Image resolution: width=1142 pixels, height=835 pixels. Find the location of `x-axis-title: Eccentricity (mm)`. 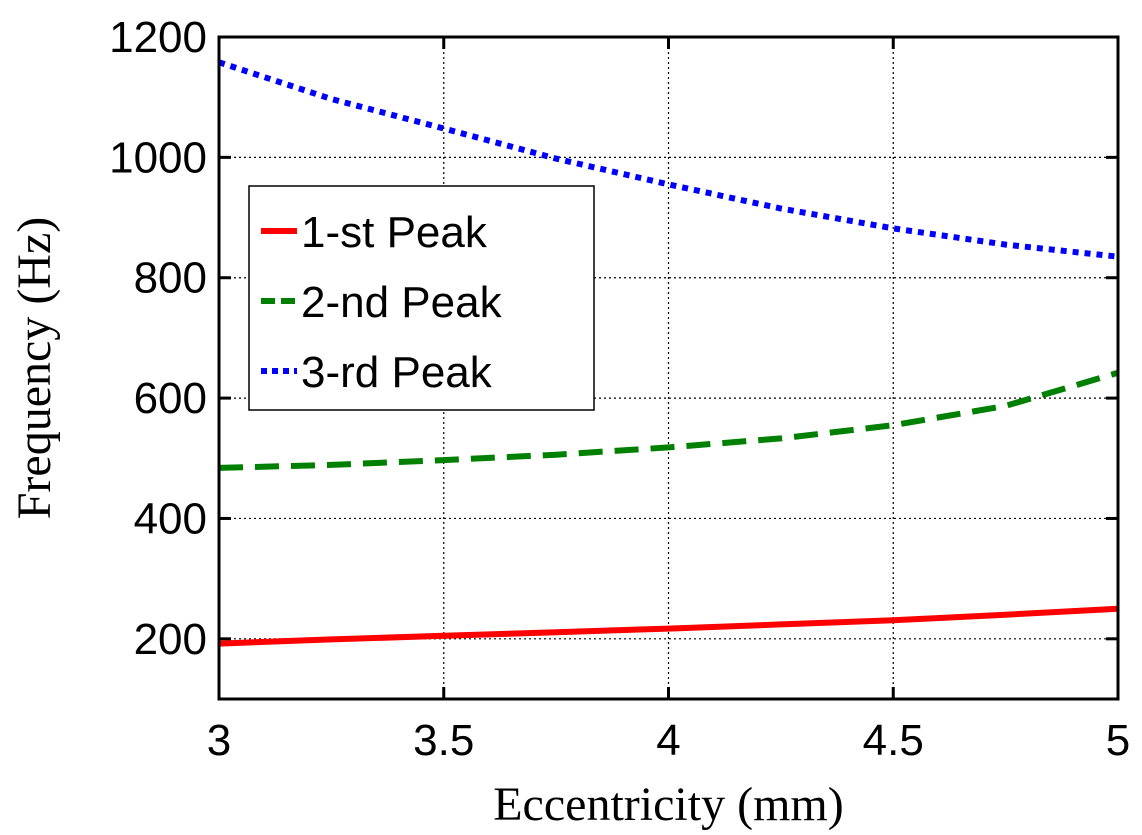

x-axis-title: Eccentricity (mm) is located at coordinates (668, 804).